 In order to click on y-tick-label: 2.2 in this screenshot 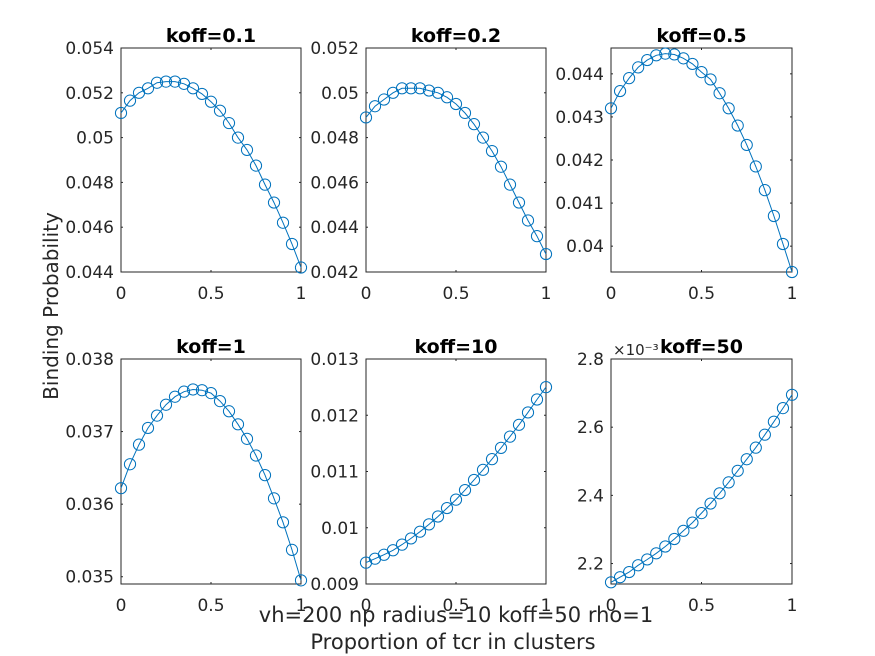, I will do `click(590, 565)`.